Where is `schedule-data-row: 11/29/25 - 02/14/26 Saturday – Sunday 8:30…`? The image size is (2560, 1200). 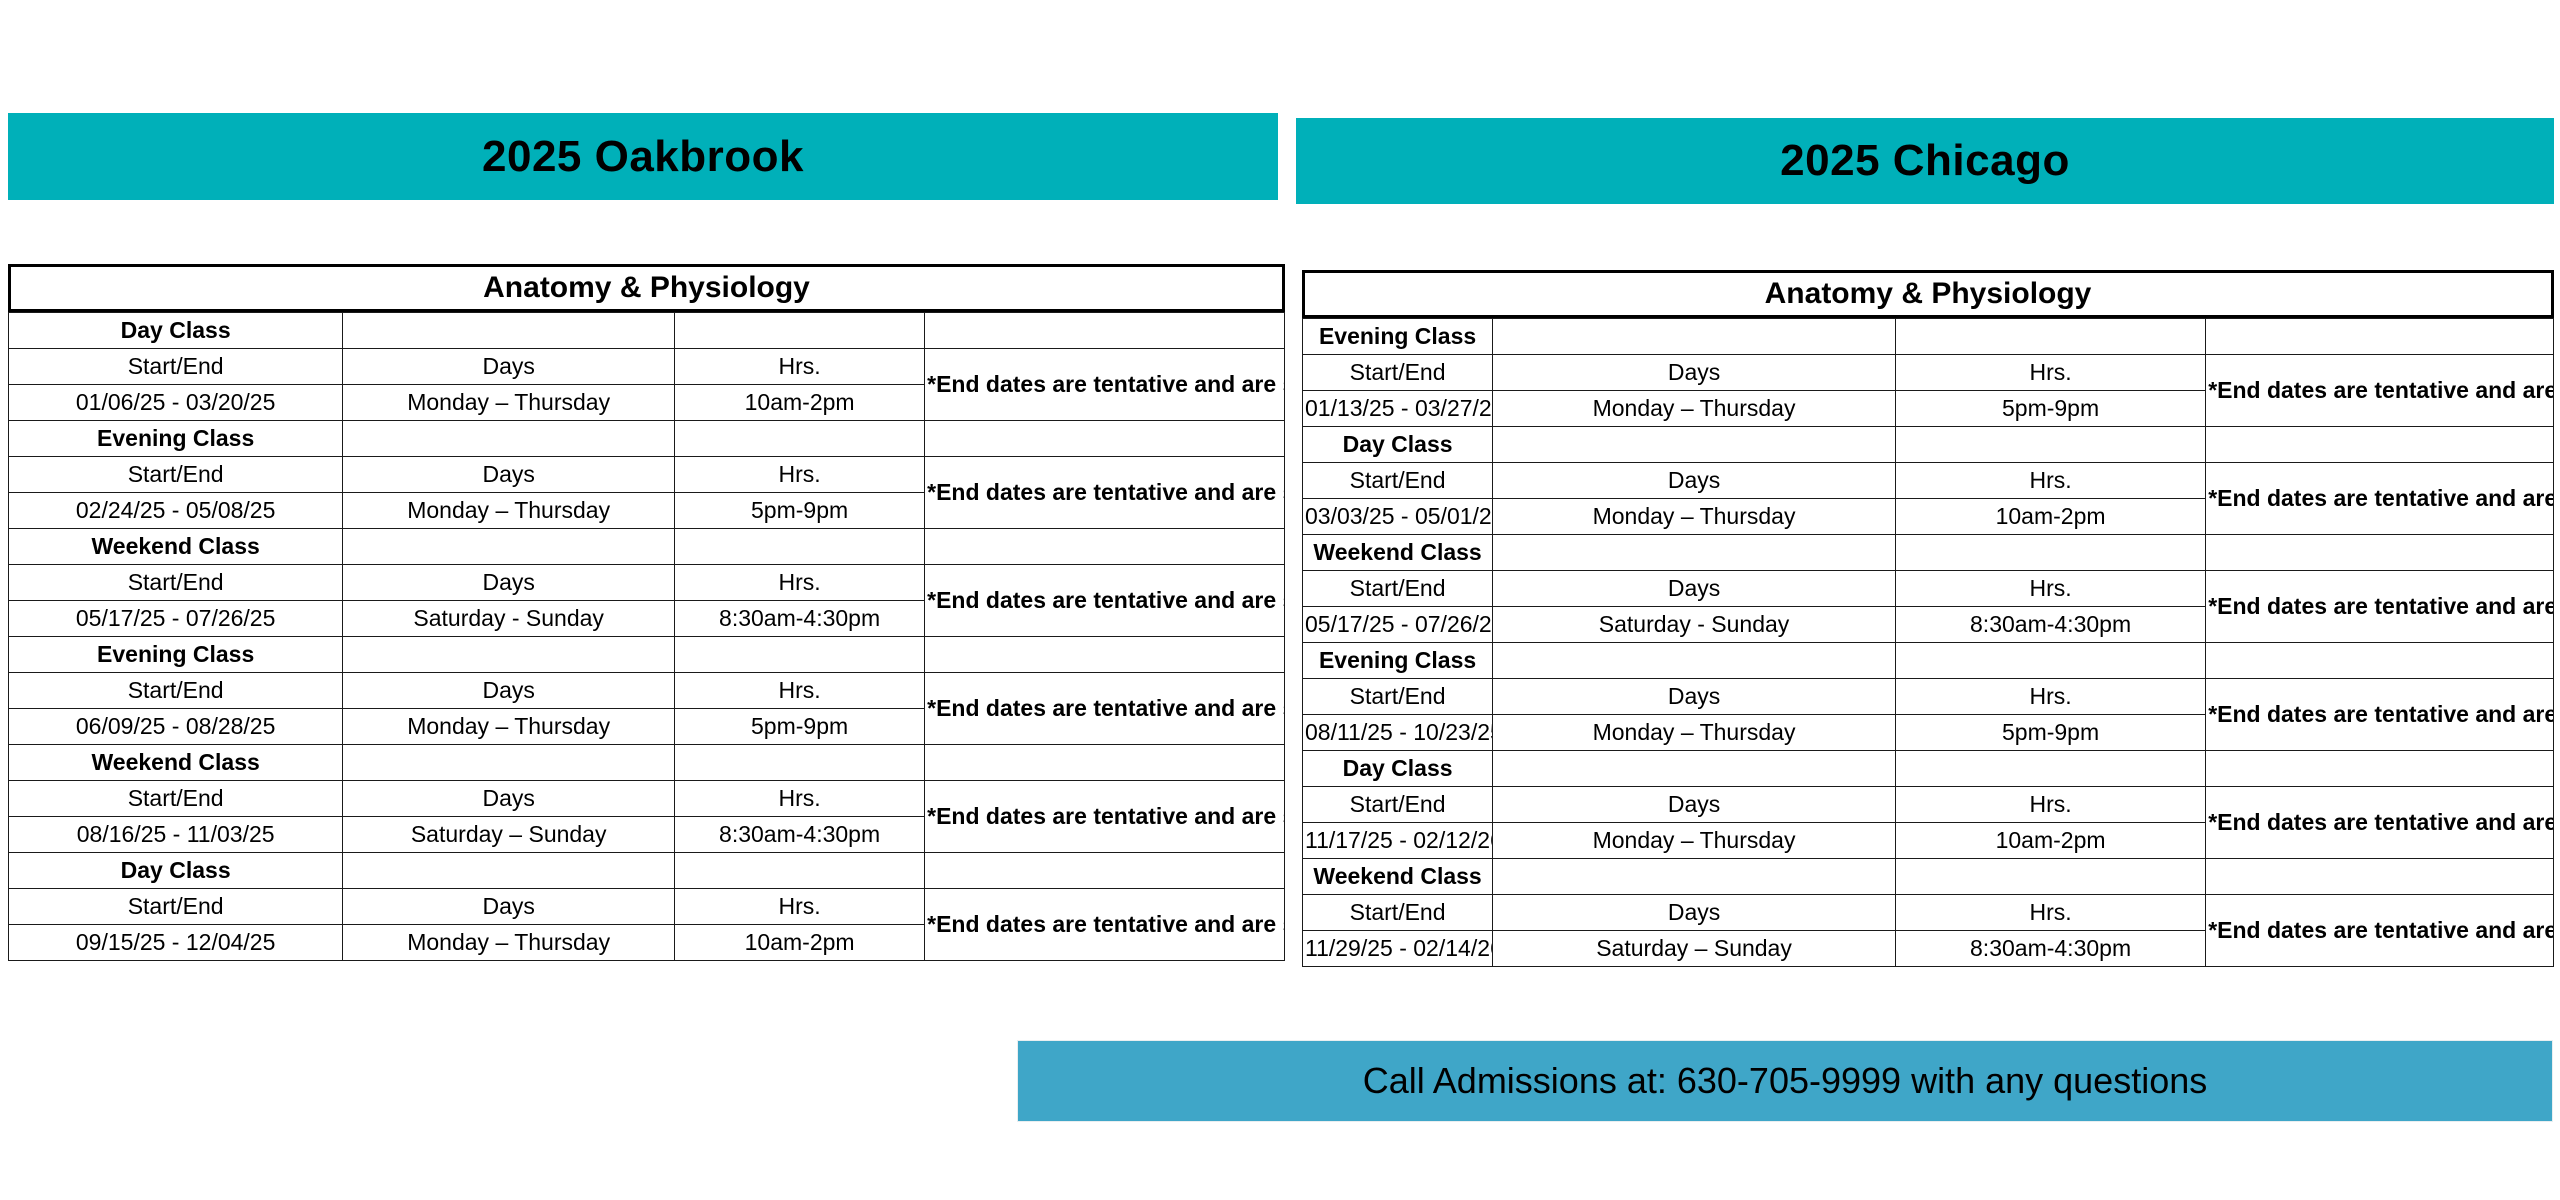 schedule-data-row: 11/29/25 - 02/14/26 Saturday – Sunday 8:30… is located at coordinates (1927, 948).